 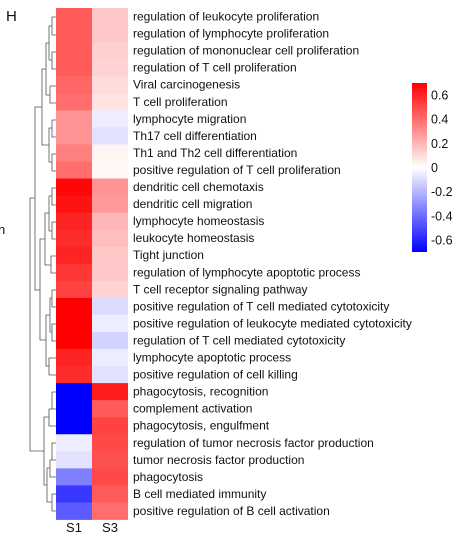 What do you see at coordinates (442, 168) in the screenshot?
I see `color-legend-ticks: 0.6 0.4 0.2 0 -0.2 -0.4 -0.6` at bounding box center [442, 168].